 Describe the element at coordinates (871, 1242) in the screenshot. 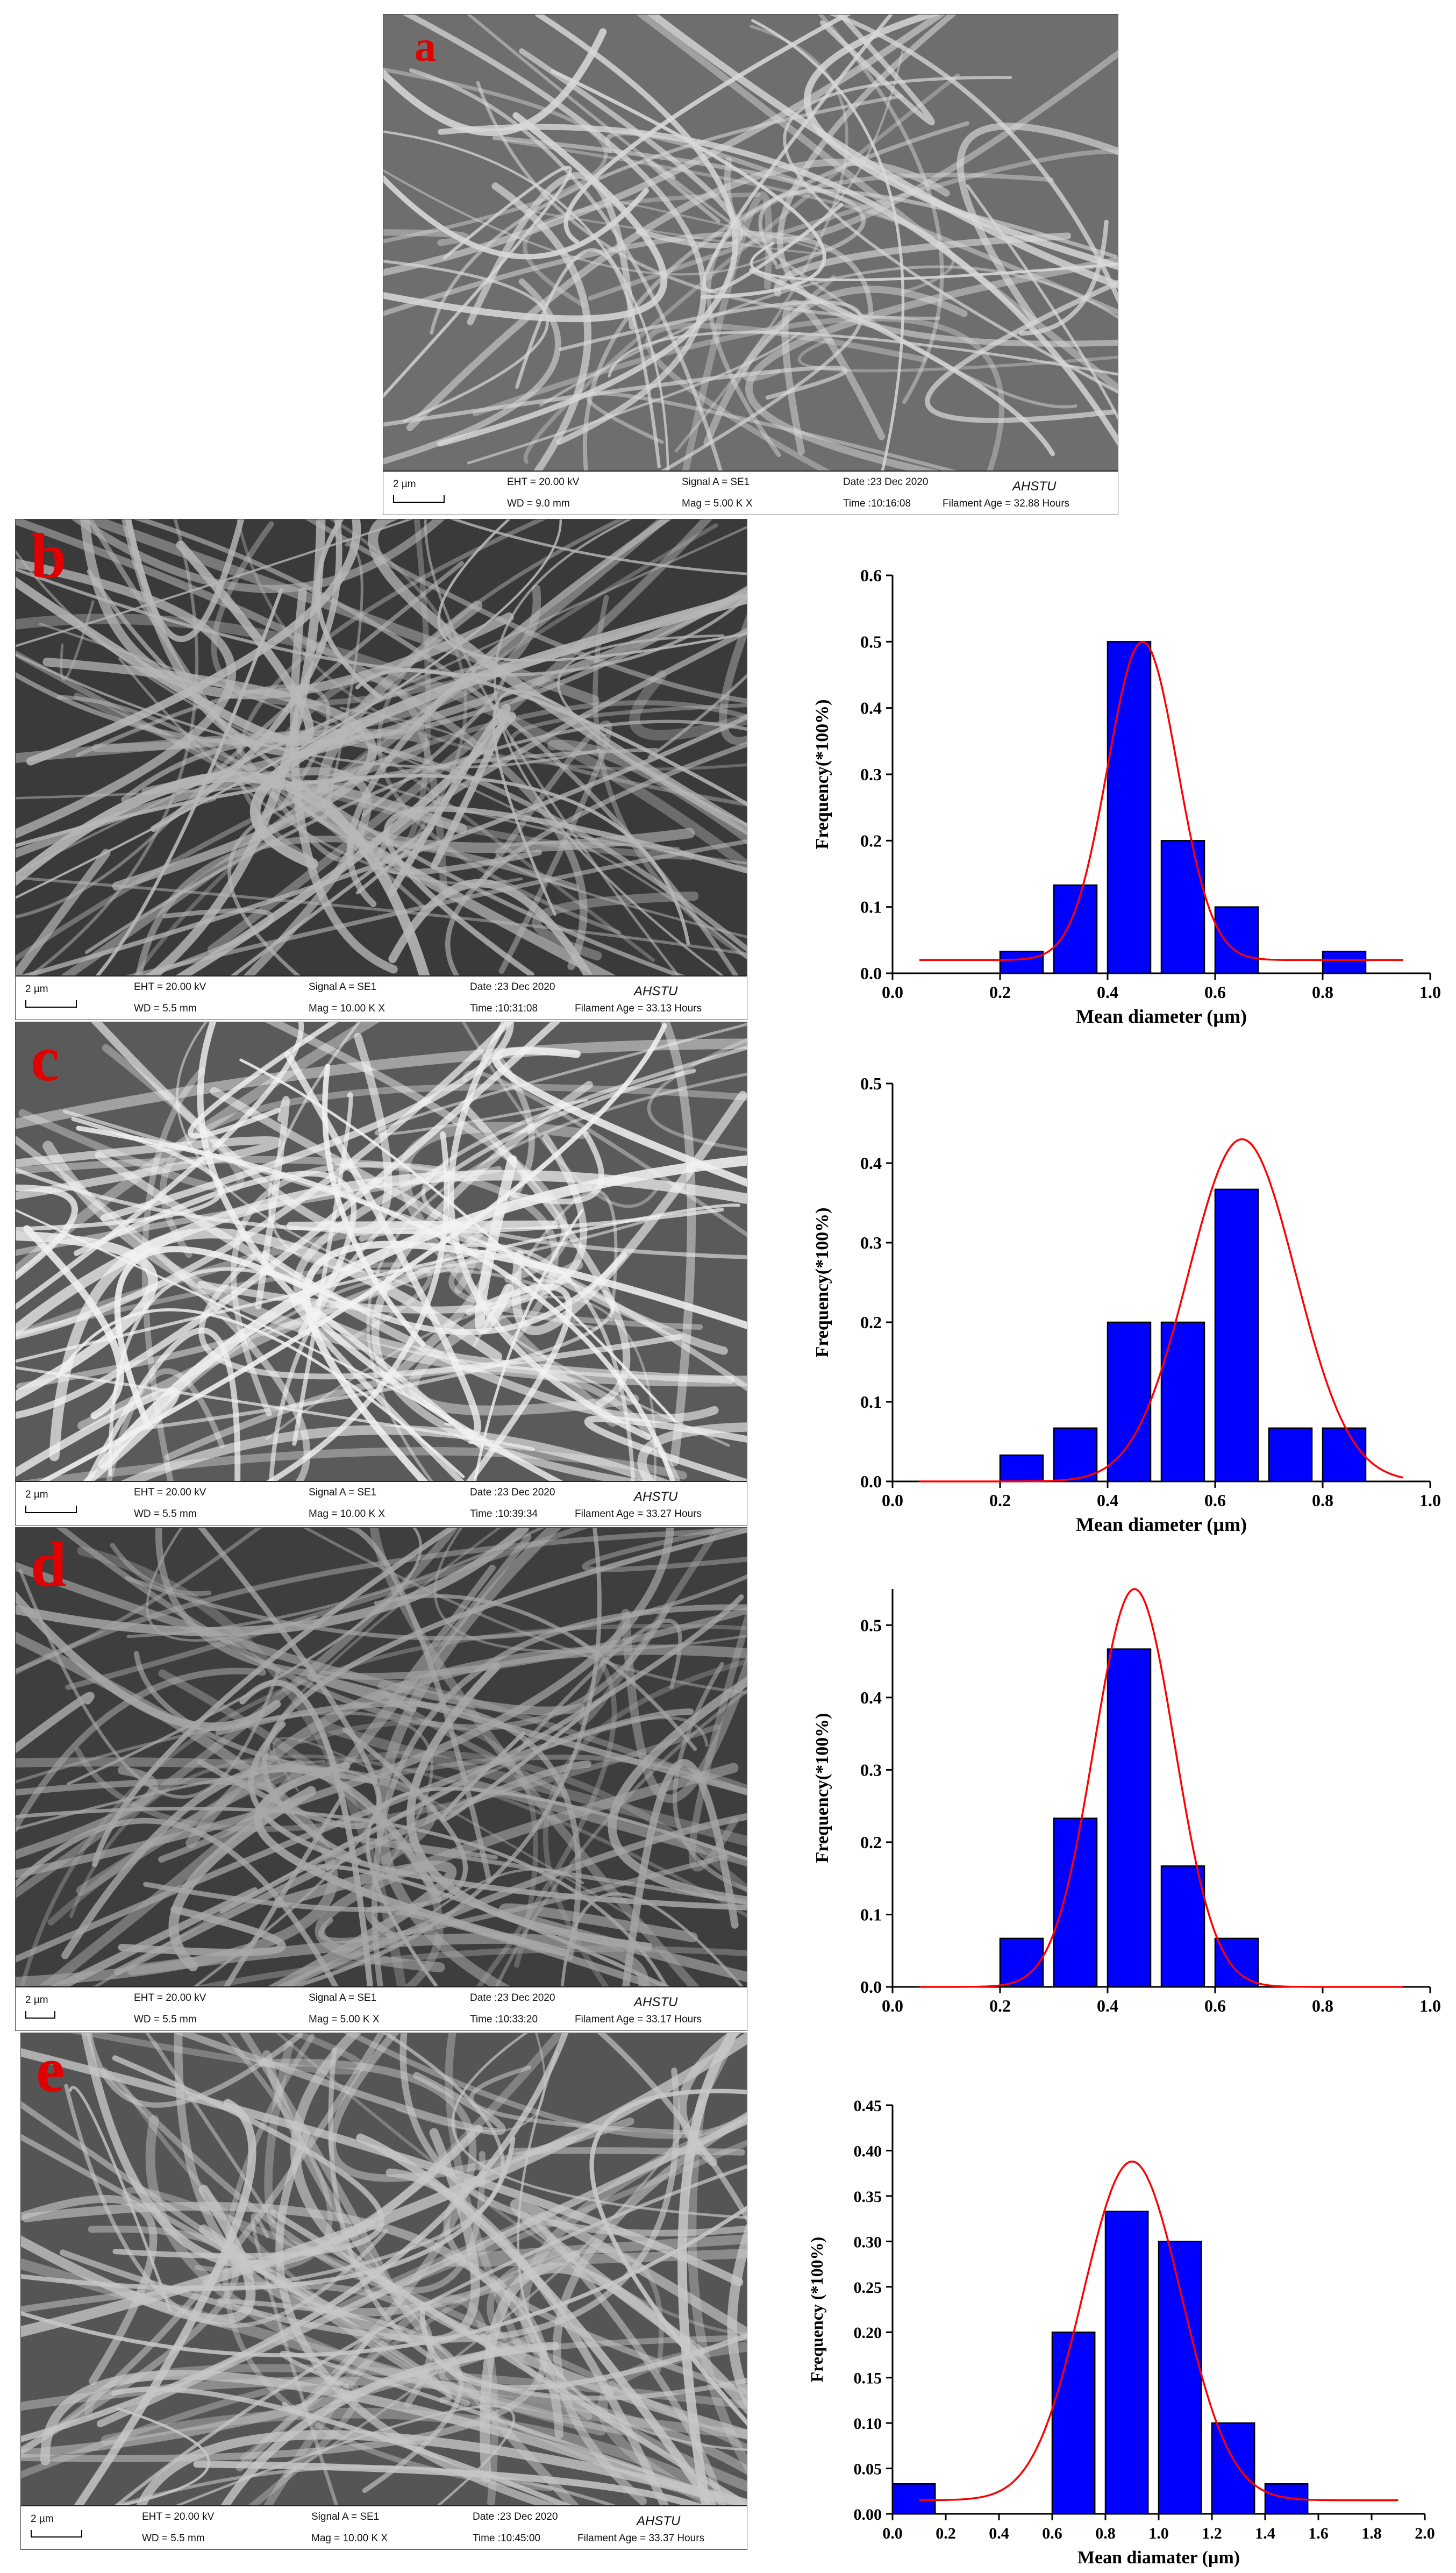

I see `y-tick-label: 0.3` at that location.